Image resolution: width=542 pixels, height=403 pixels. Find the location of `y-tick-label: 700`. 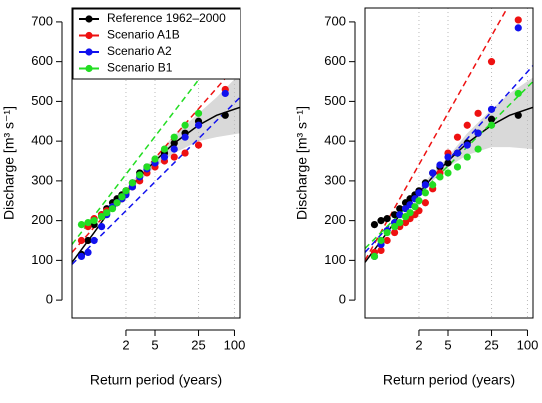

y-tick-label: 700 is located at coordinates (335, 20).